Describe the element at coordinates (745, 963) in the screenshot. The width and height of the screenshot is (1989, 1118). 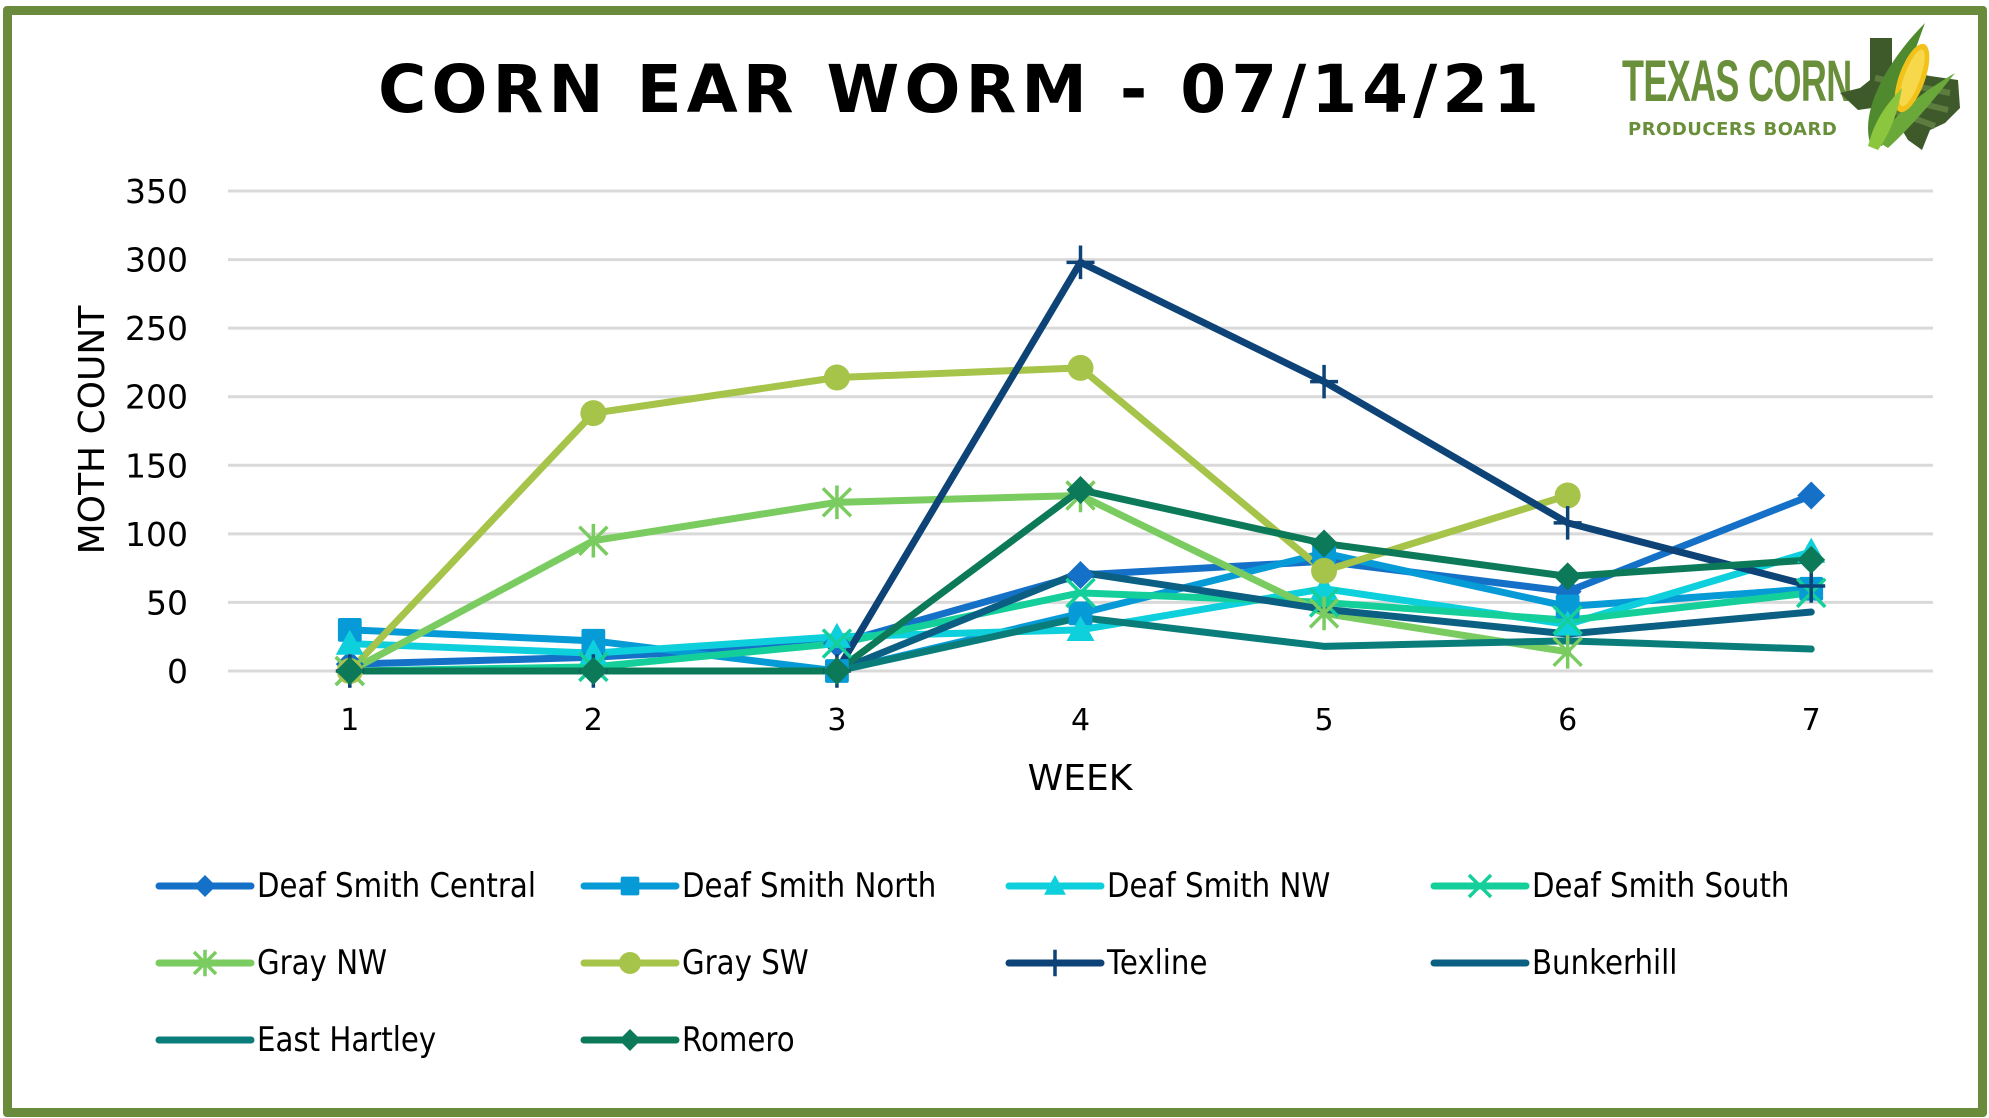
I see `legend-label: Gray SW` at that location.